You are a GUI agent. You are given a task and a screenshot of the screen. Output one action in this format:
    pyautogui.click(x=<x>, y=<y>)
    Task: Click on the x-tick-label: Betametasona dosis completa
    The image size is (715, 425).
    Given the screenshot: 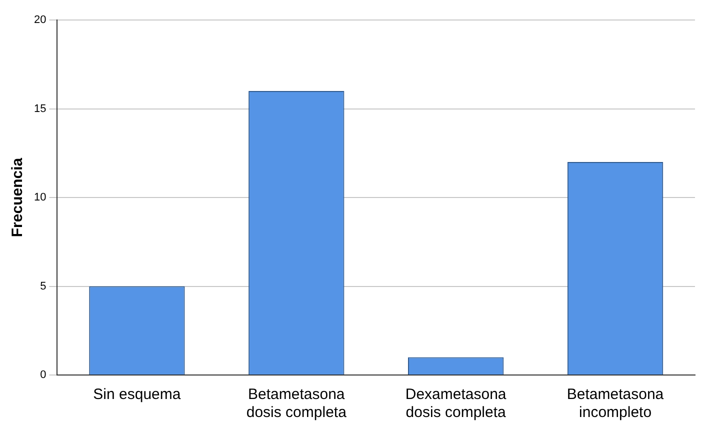 What is the action you would take?
    pyautogui.click(x=297, y=404)
    